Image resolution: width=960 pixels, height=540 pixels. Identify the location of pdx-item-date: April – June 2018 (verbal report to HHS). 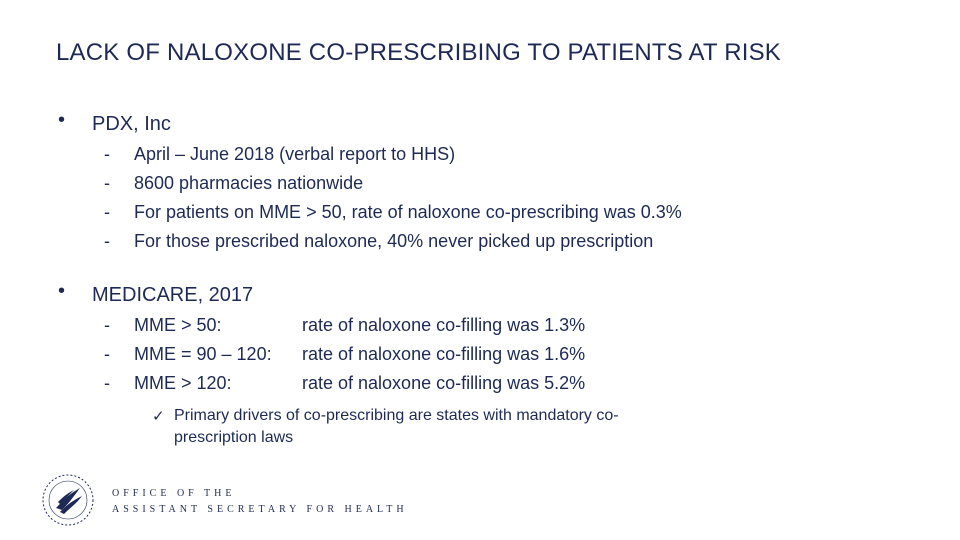
(295, 154).